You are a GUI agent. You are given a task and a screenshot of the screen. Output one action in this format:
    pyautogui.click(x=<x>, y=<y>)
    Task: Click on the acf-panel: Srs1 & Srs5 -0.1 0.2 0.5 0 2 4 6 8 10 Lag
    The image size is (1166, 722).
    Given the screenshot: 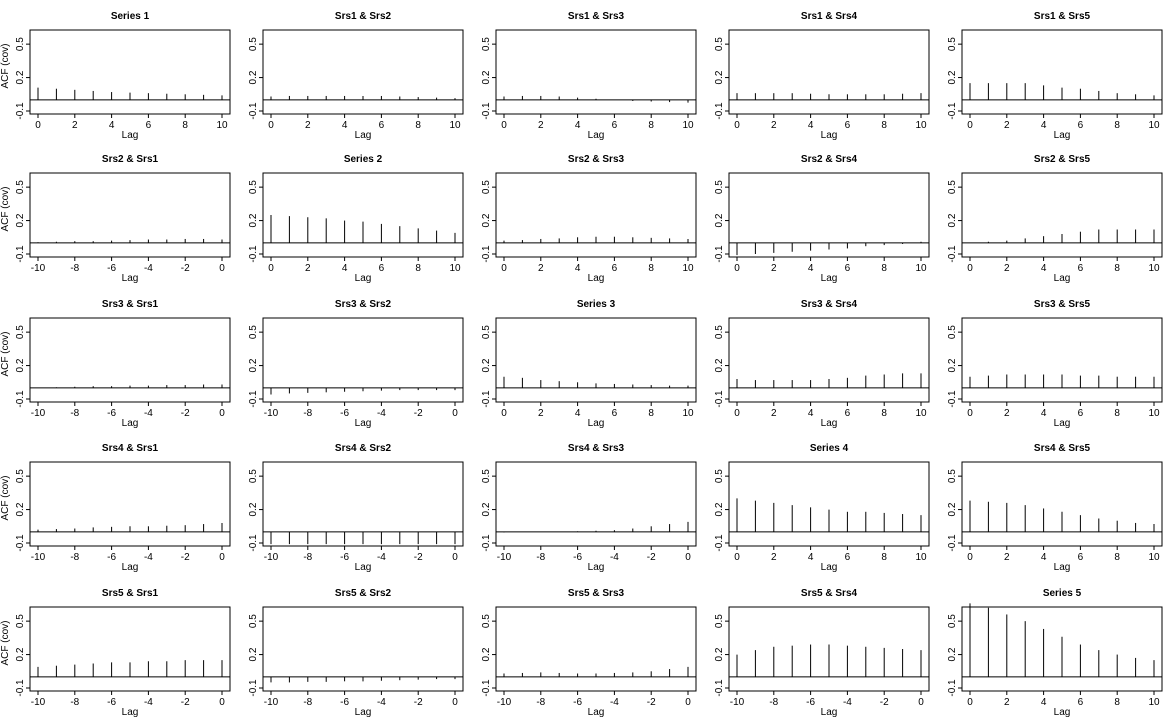 What is the action you would take?
    pyautogui.click(x=1055, y=76)
    